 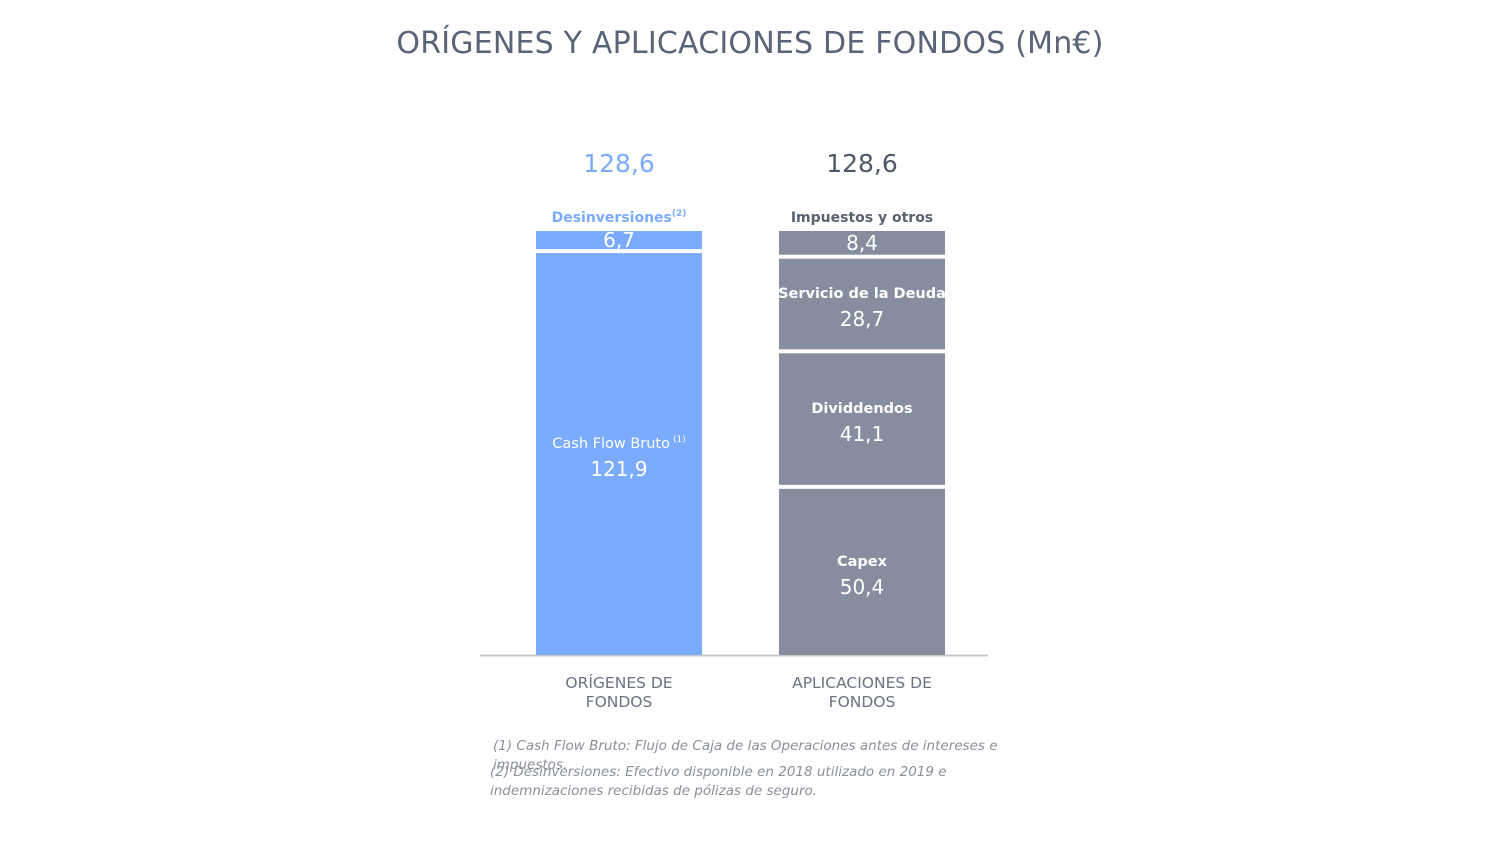 I want to click on column-total-1: 128,6, so click(x=862, y=163).